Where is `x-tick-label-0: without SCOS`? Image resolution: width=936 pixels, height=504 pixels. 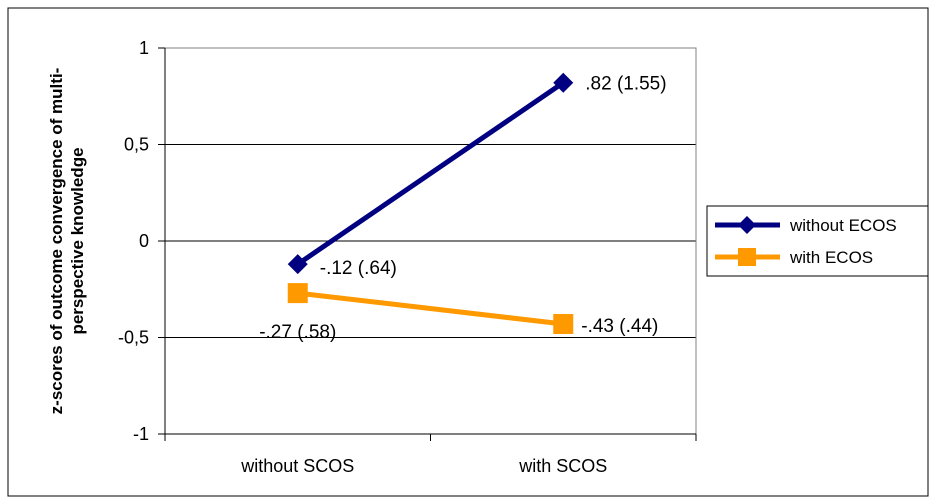 x-tick-label-0: without SCOS is located at coordinates (297, 466).